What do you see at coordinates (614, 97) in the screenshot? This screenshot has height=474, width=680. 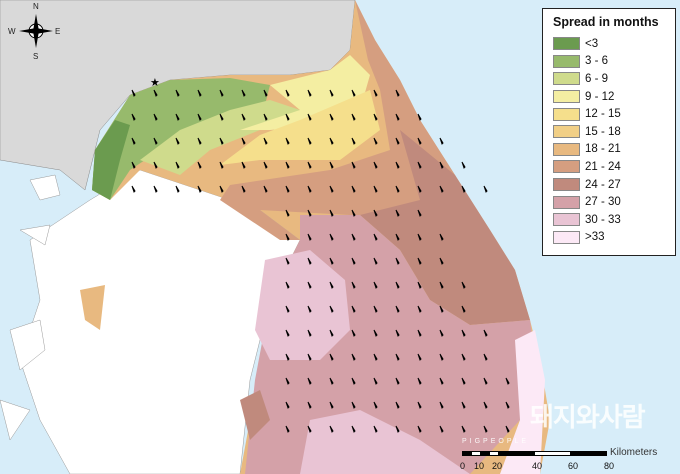 I see `legend-item: 9 - 12` at bounding box center [614, 97].